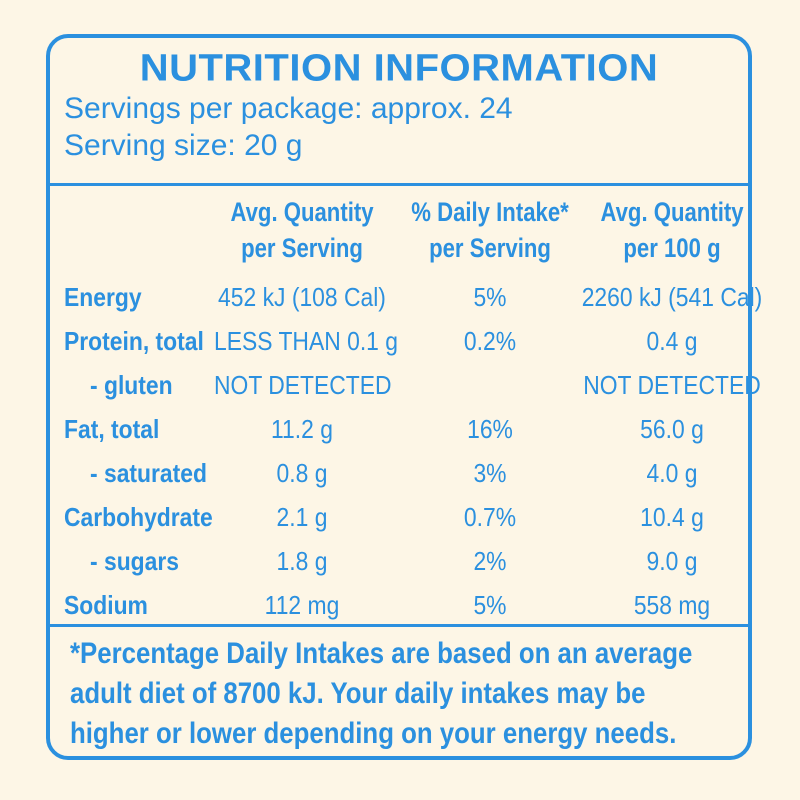 The image size is (800, 800). Describe the element at coordinates (672, 605) in the screenshot. I see `cell-sodium-per-100g: 558 mg` at that location.